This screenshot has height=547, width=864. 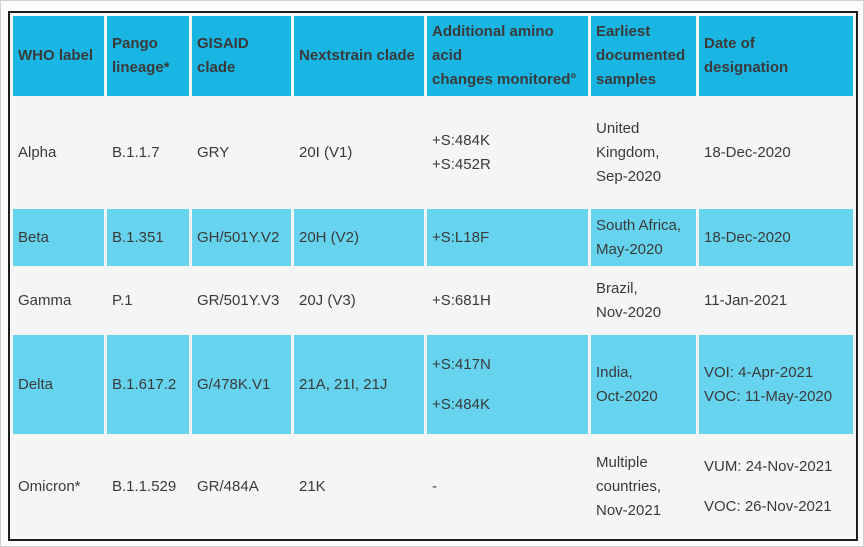 What do you see at coordinates (623, 31) in the screenshot?
I see `cell-line: Earliest` at bounding box center [623, 31].